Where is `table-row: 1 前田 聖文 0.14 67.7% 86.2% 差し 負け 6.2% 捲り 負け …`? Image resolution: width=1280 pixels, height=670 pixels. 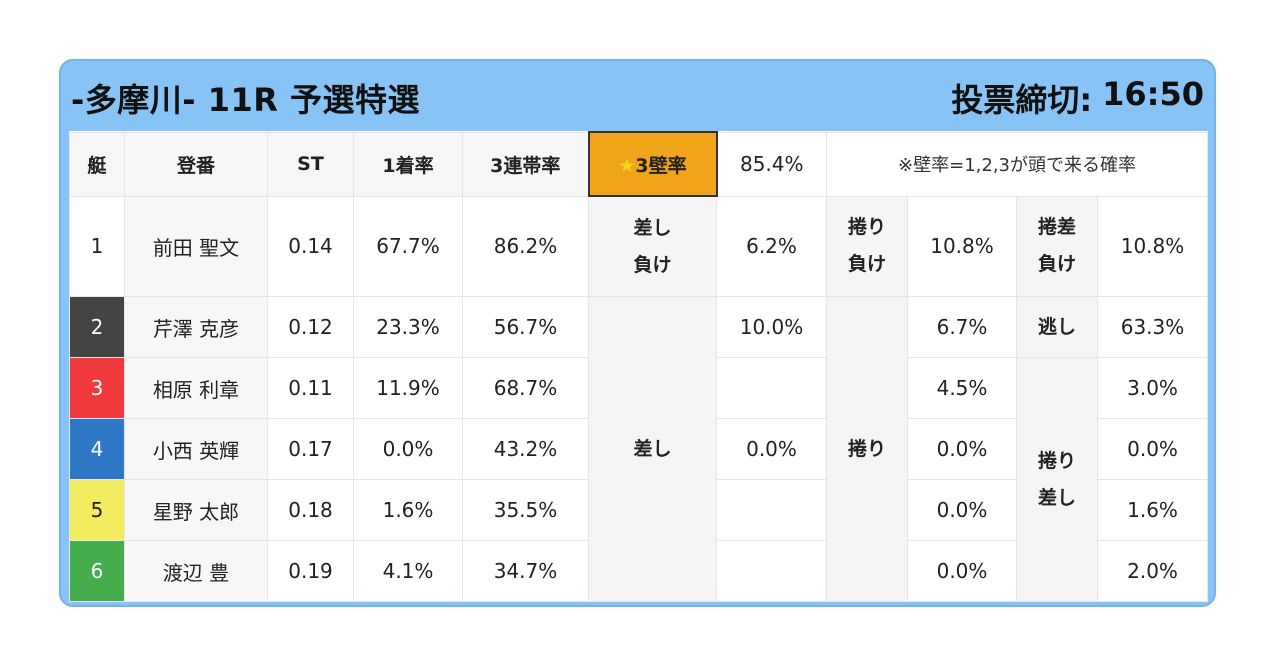 table-row: 1 前田 聖文 0.14 67.7% 86.2% 差し 負け 6.2% 捲り 負け … is located at coordinates (639, 246).